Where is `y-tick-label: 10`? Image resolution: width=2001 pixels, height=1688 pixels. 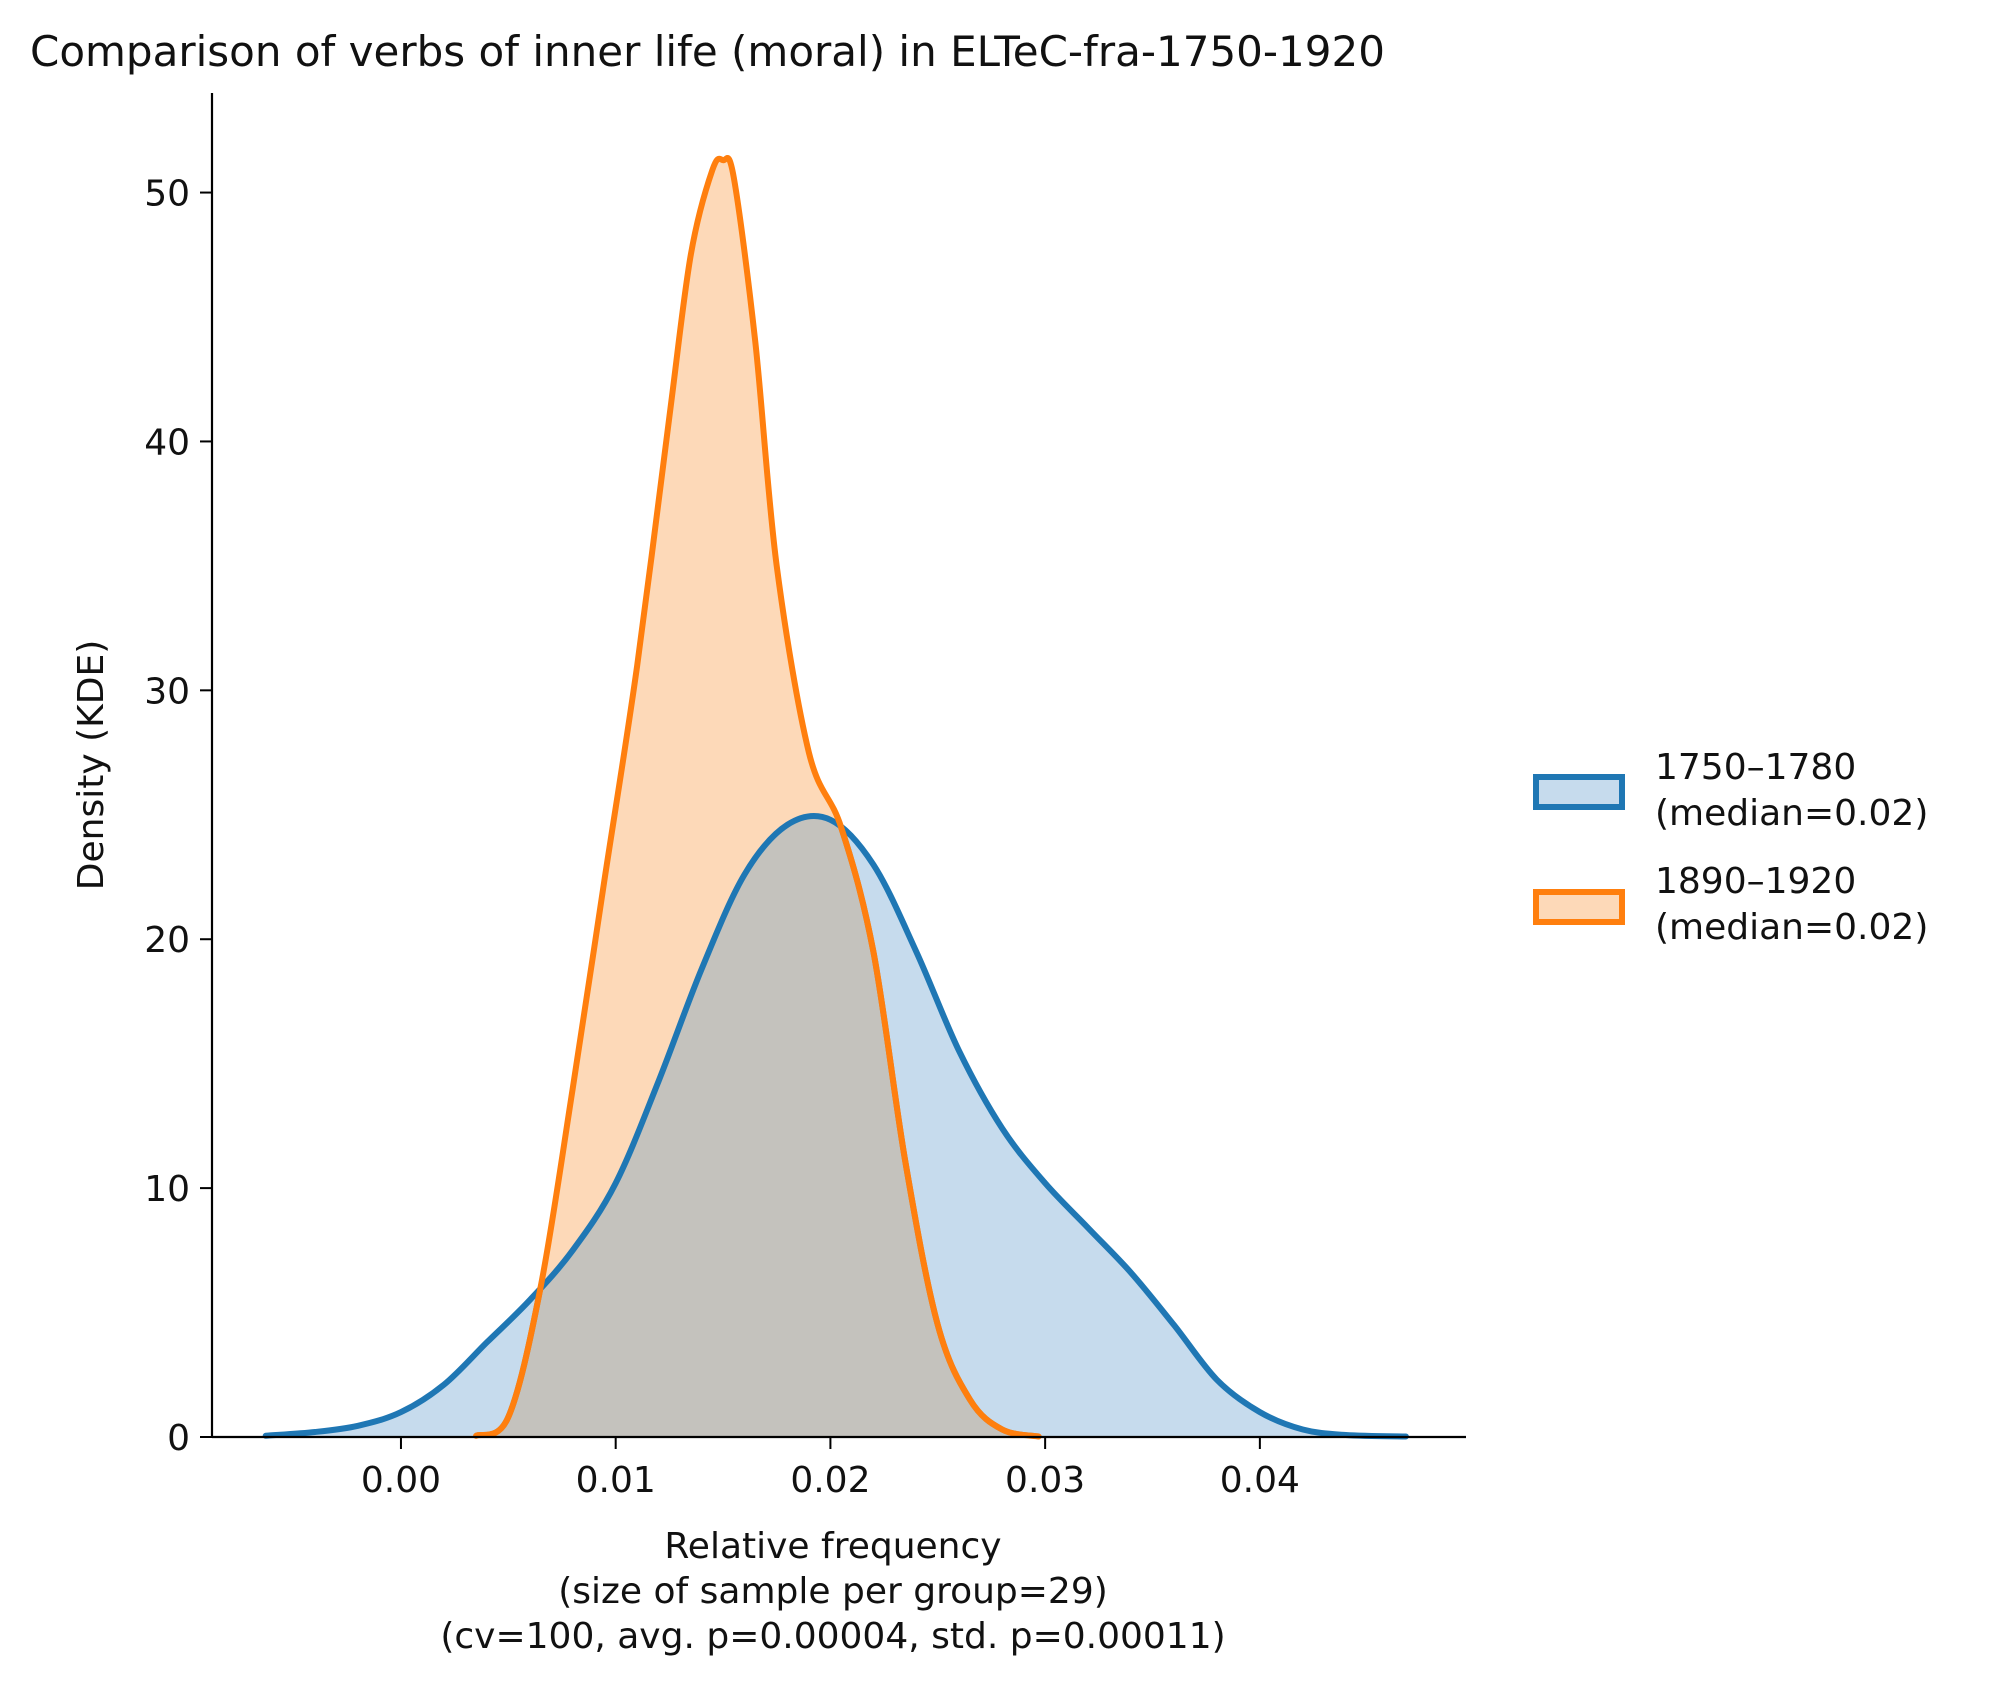
y-tick-label: 10 is located at coordinates (167, 1189).